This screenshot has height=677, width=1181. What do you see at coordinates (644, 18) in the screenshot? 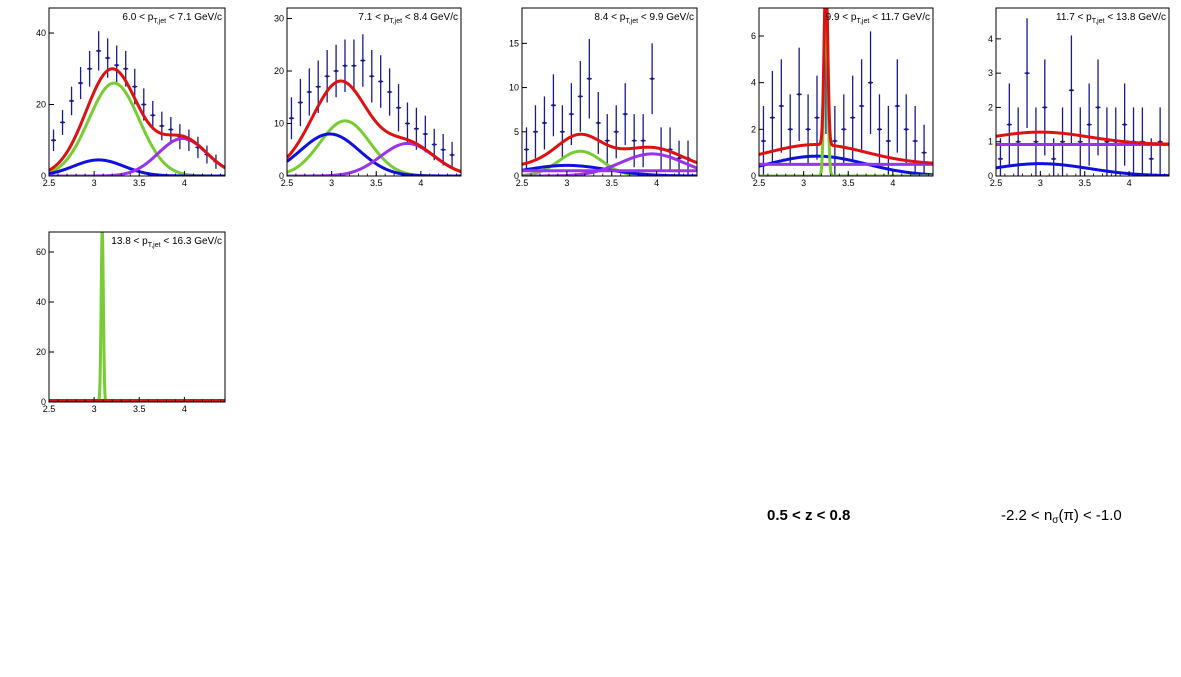
I see `panel-title: 8.4 < pT,jet < 9.9 GeV/c` at bounding box center [644, 18].